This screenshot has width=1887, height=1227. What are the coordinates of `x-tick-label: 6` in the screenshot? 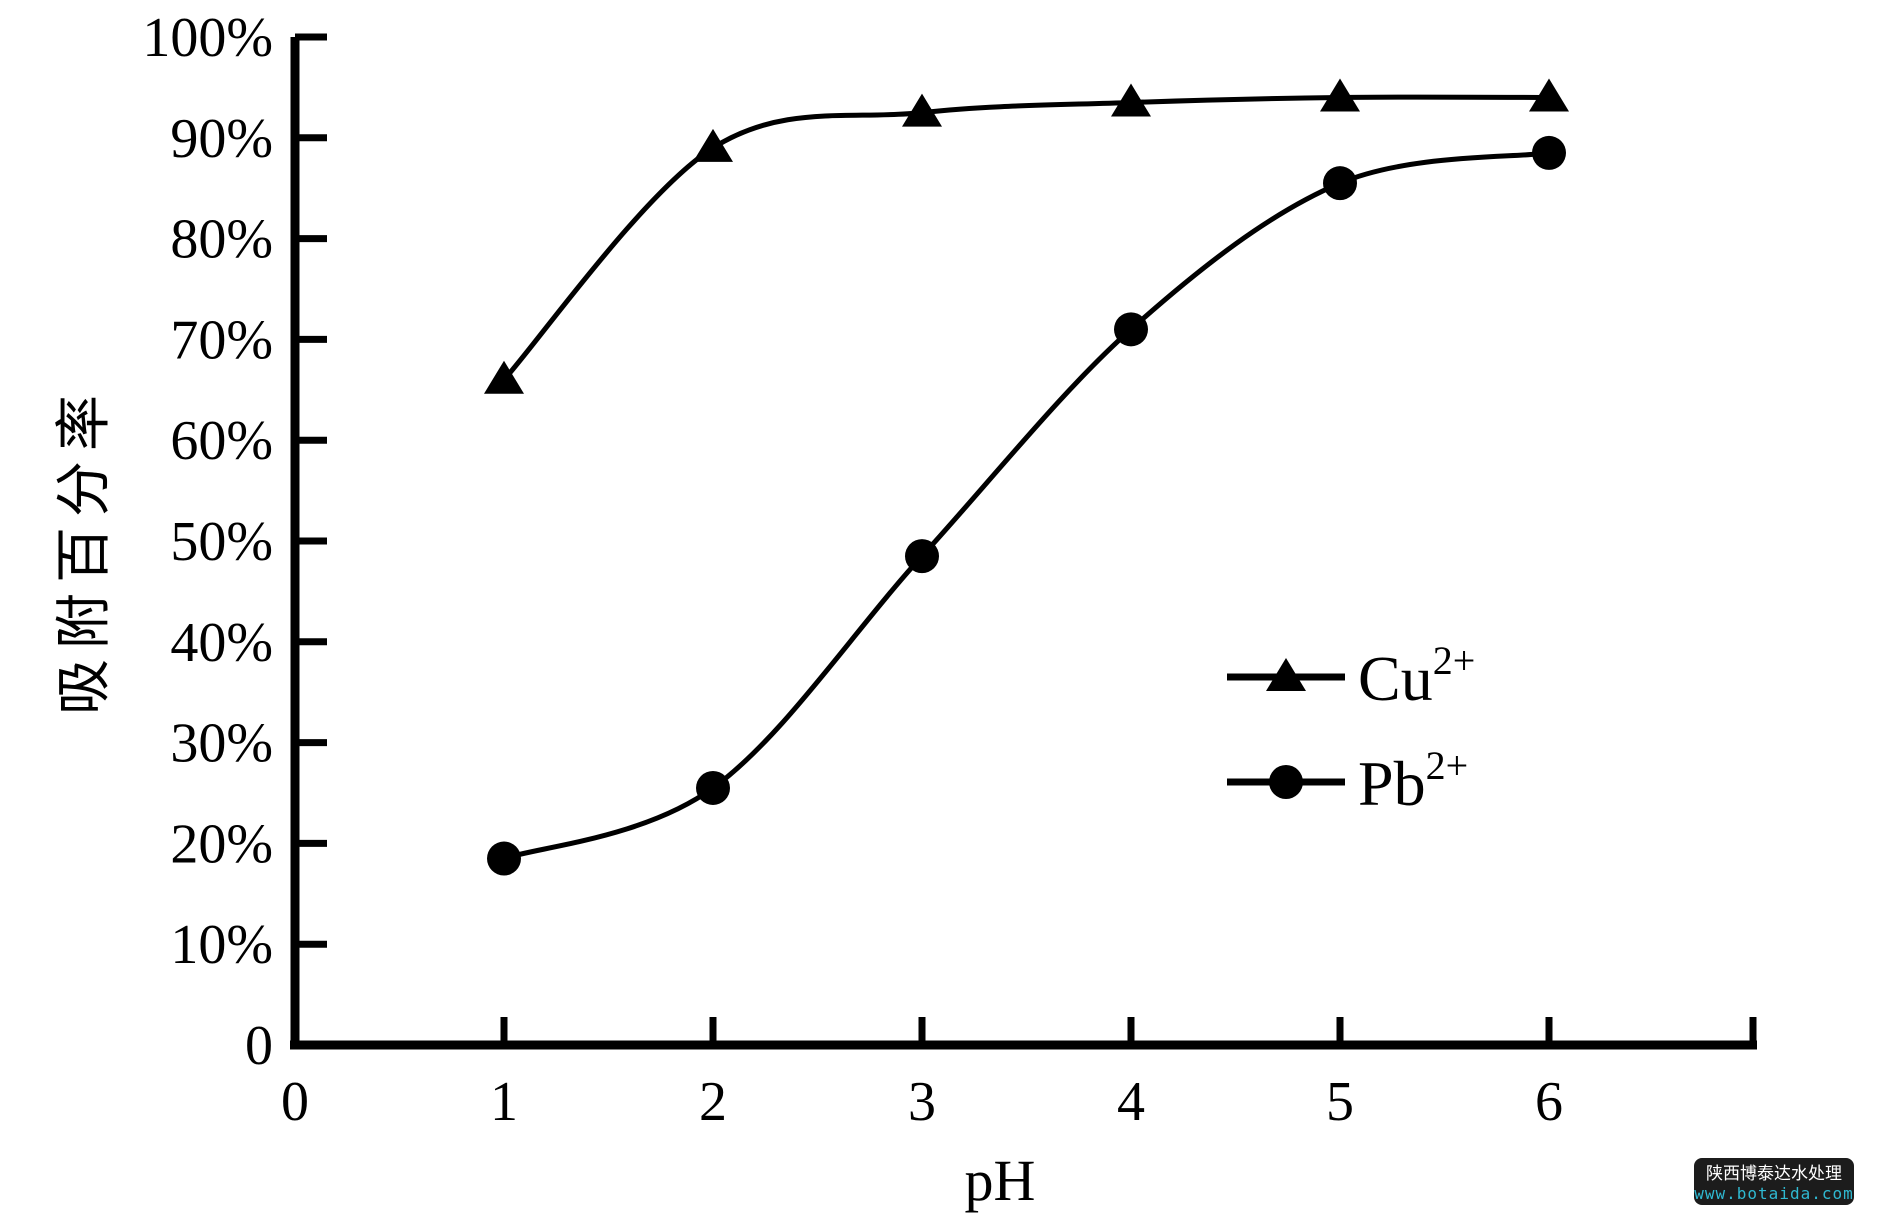 It's located at (1549, 1102).